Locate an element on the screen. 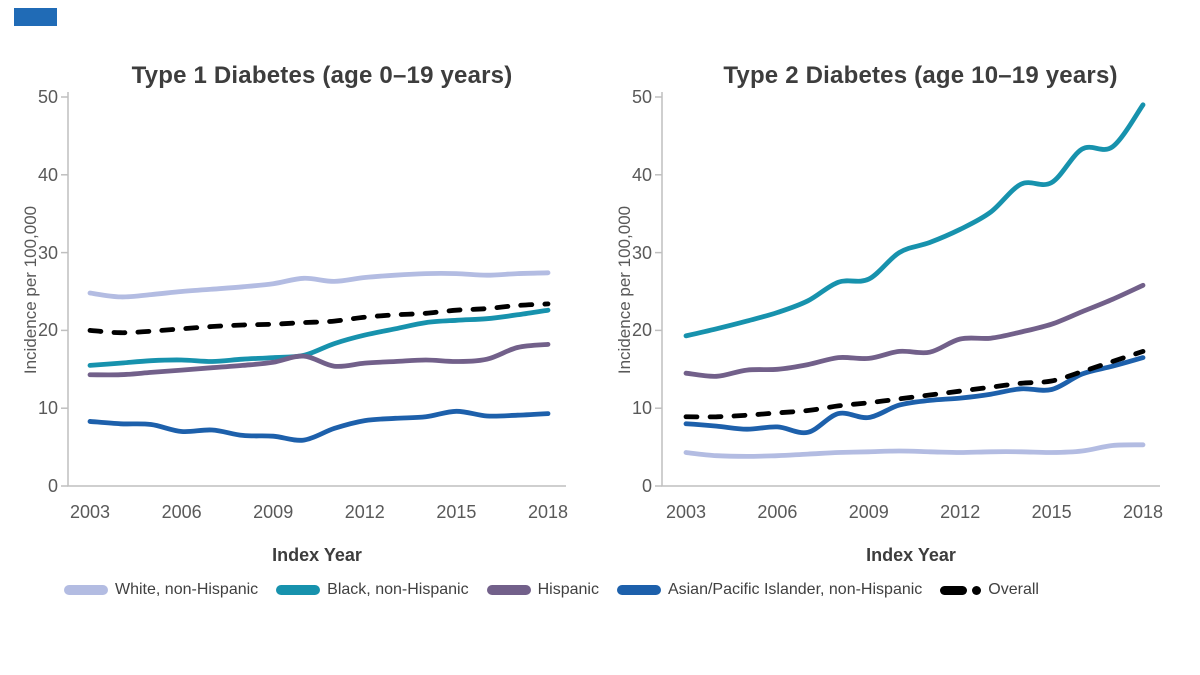 The image size is (1200, 675). legend-item-black-non-hispanic: Black, non-Hispanic is located at coordinates (372, 590).